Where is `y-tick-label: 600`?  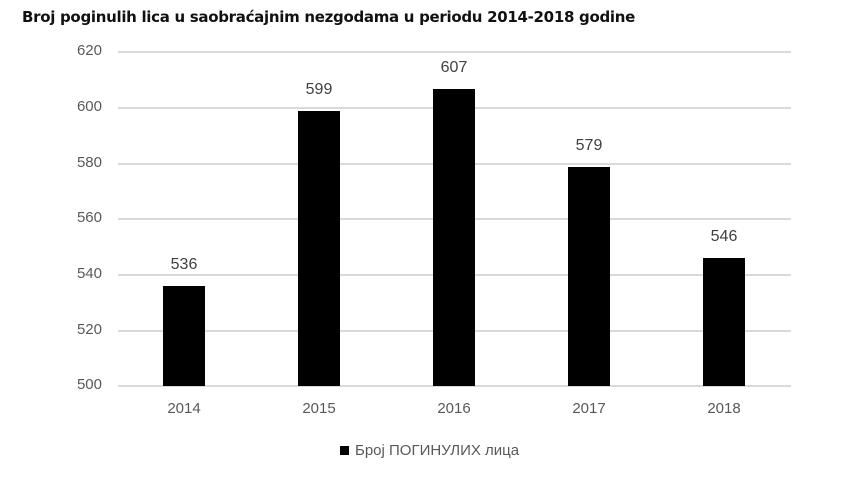
y-tick-label: 600 is located at coordinates (89, 106).